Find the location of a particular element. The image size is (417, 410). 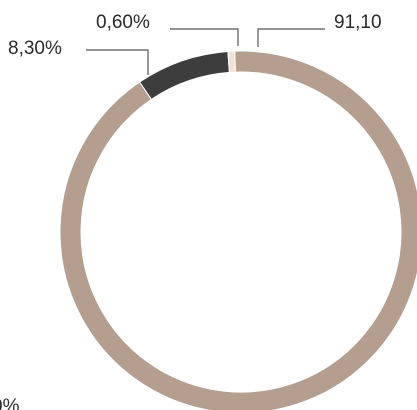

leader-lines is located at coordinates (205, 51).